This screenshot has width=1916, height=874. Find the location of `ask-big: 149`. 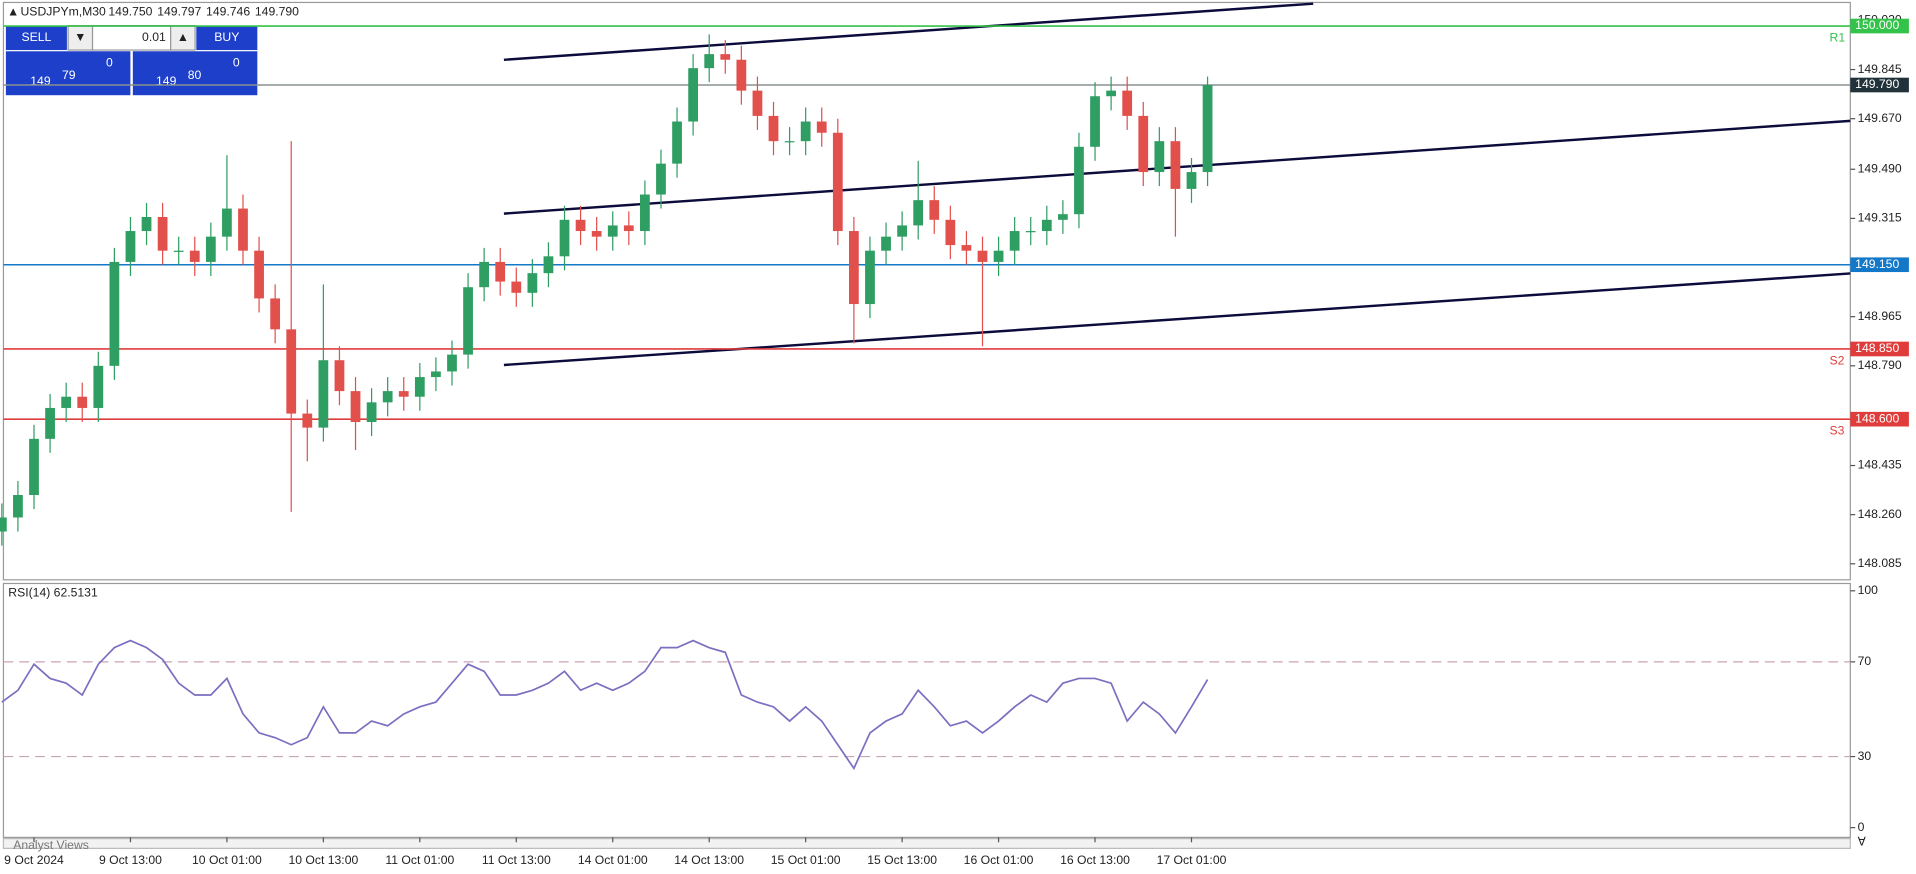

ask-big: 149 is located at coordinates (166, 81).